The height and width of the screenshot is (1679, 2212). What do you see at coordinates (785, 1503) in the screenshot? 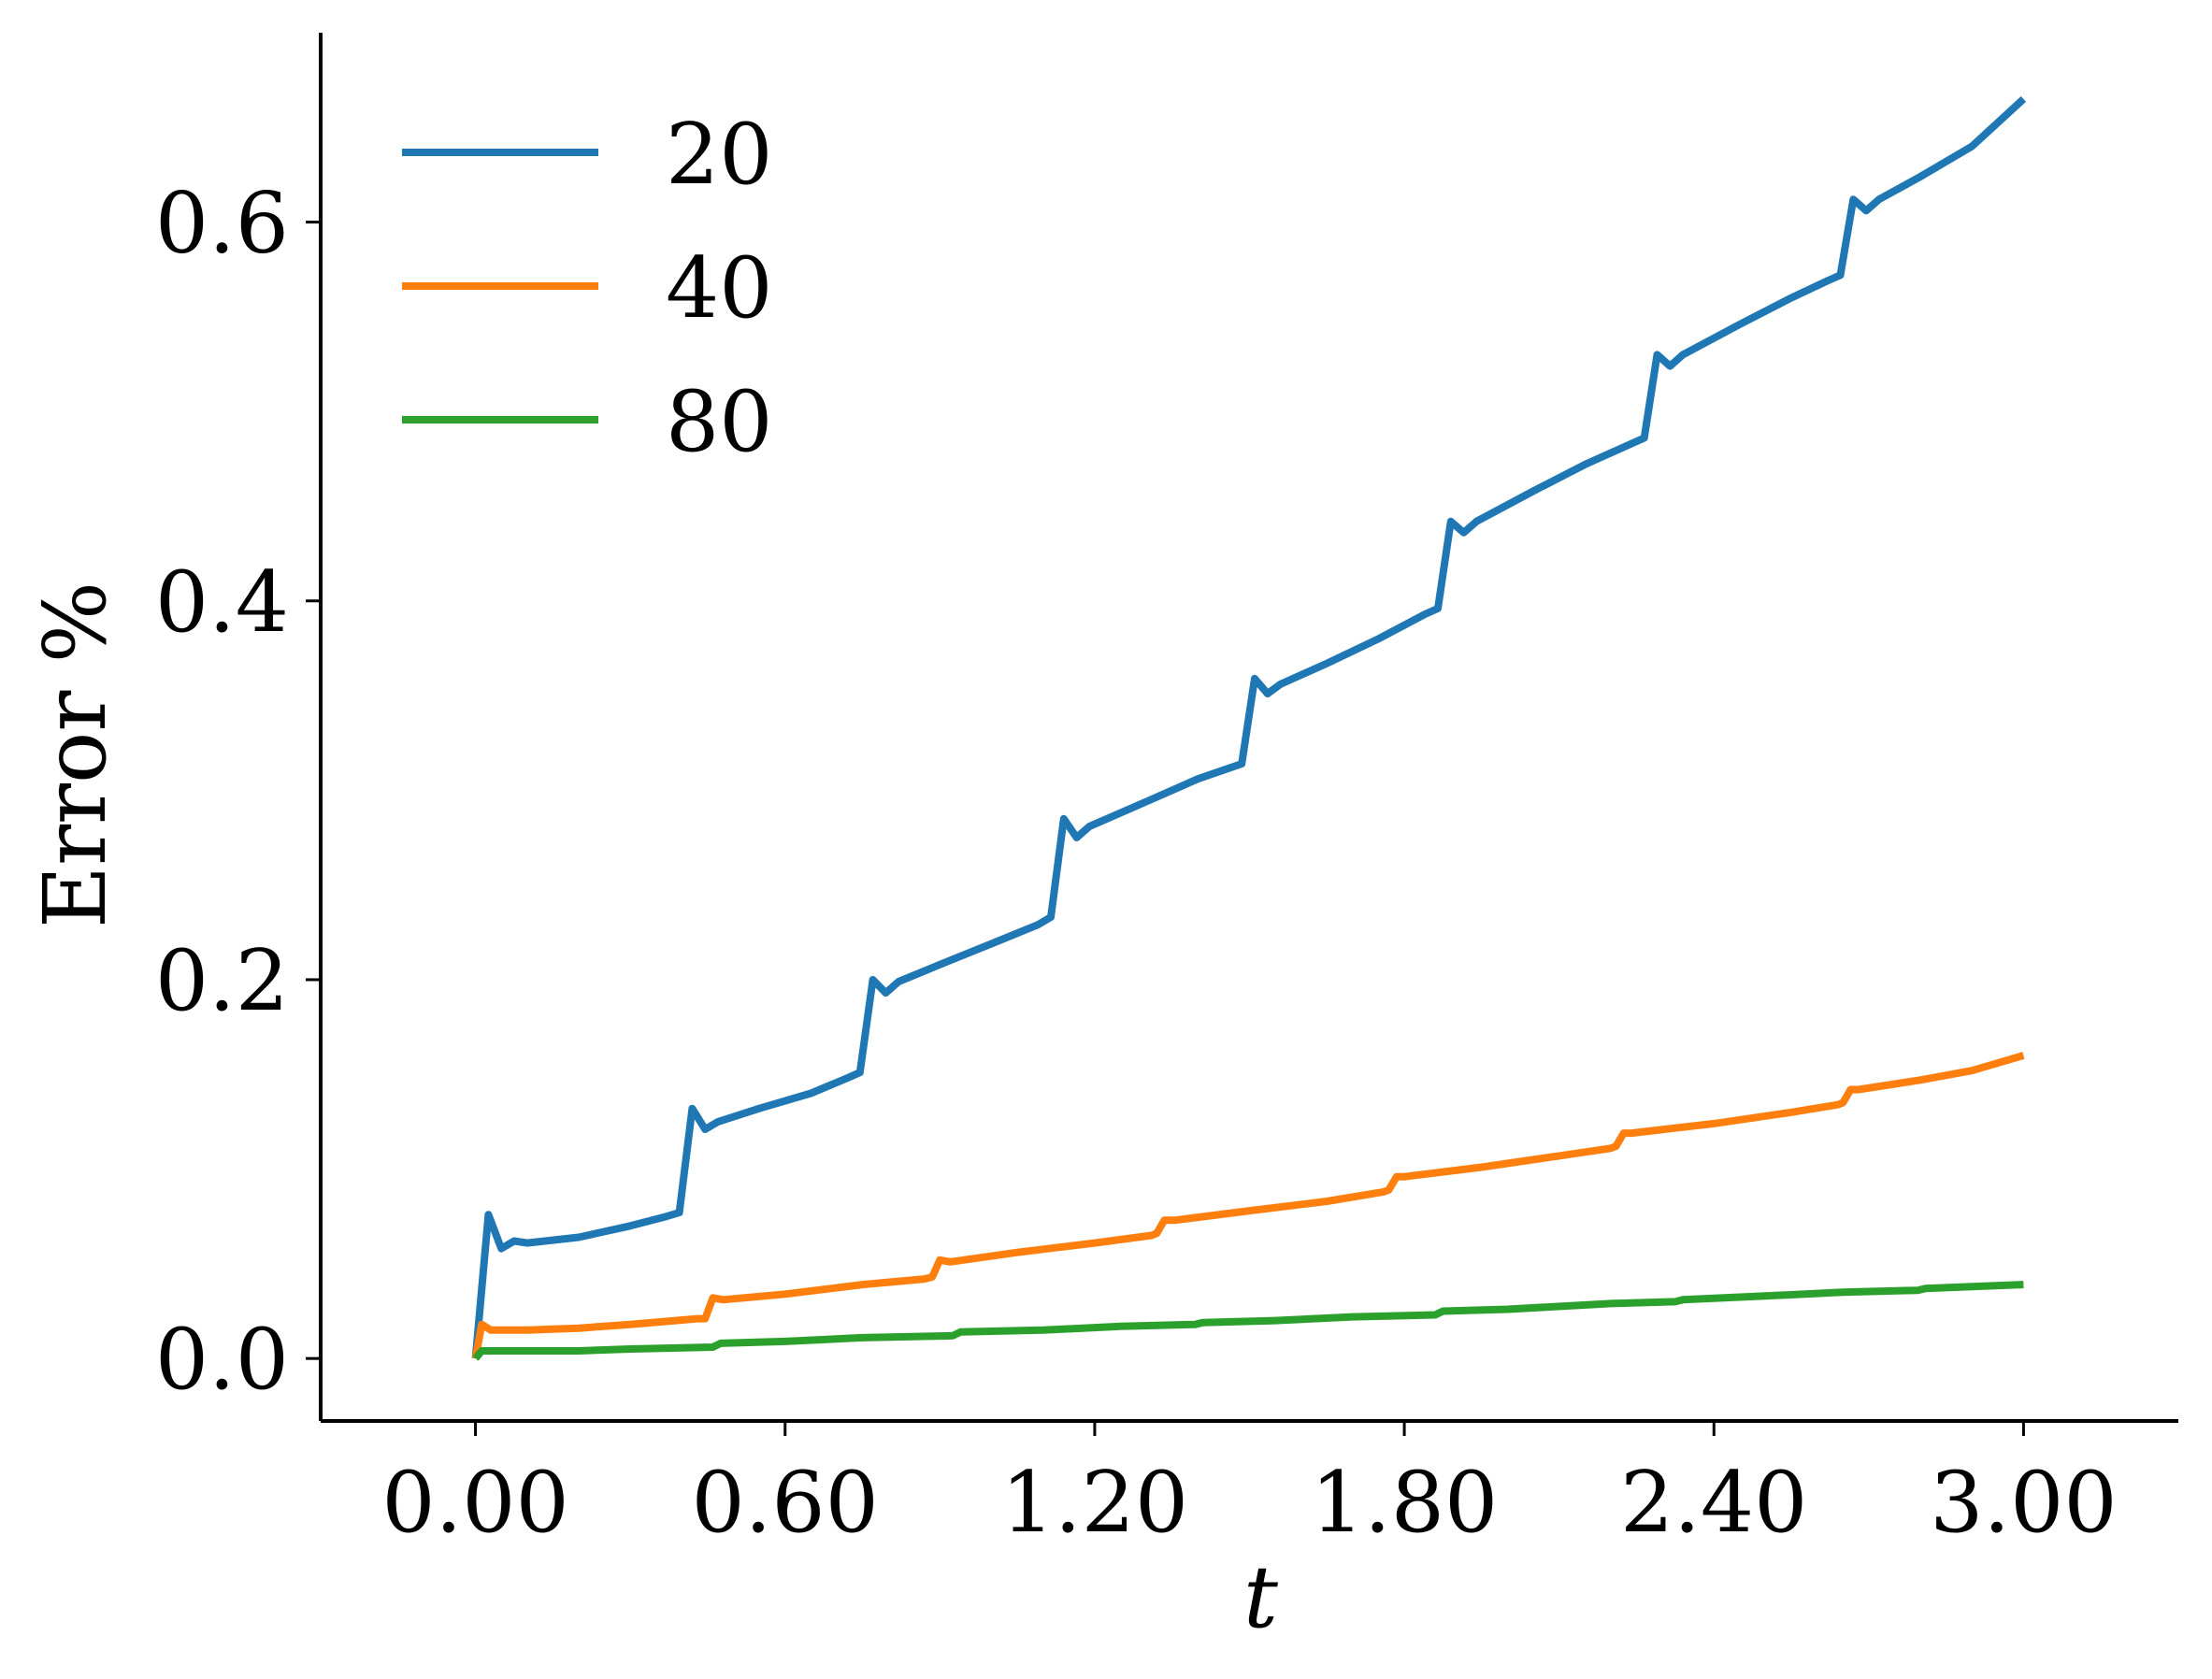
I see `x-tick-label: 0.60` at bounding box center [785, 1503].